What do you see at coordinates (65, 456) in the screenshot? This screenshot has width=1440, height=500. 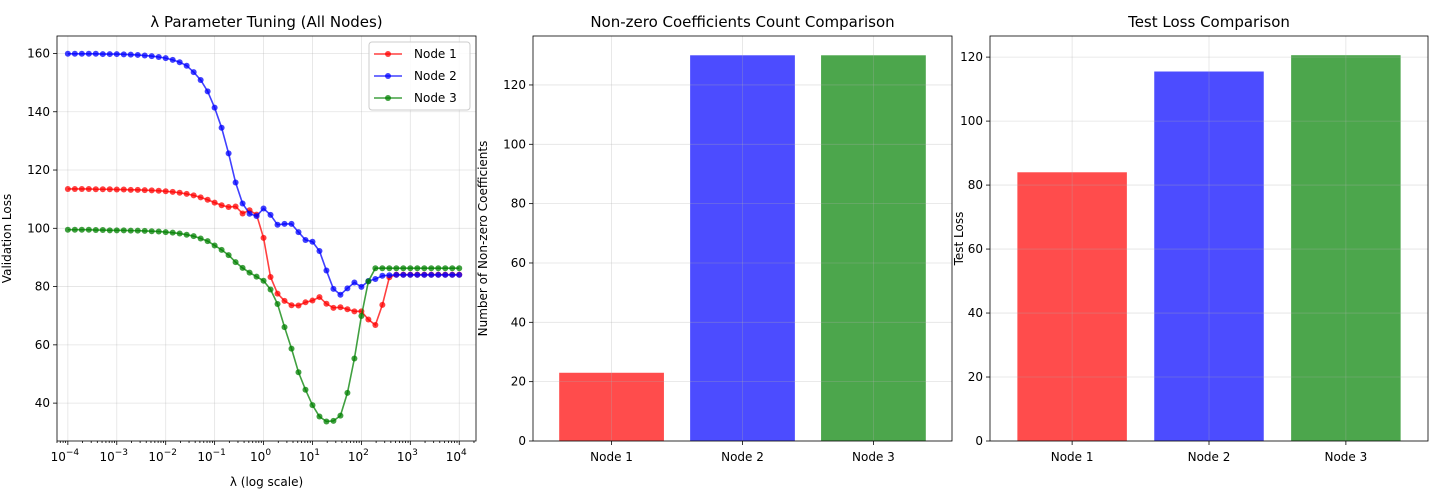 I see `x-tick-label: 10⁻⁴` at bounding box center [65, 456].